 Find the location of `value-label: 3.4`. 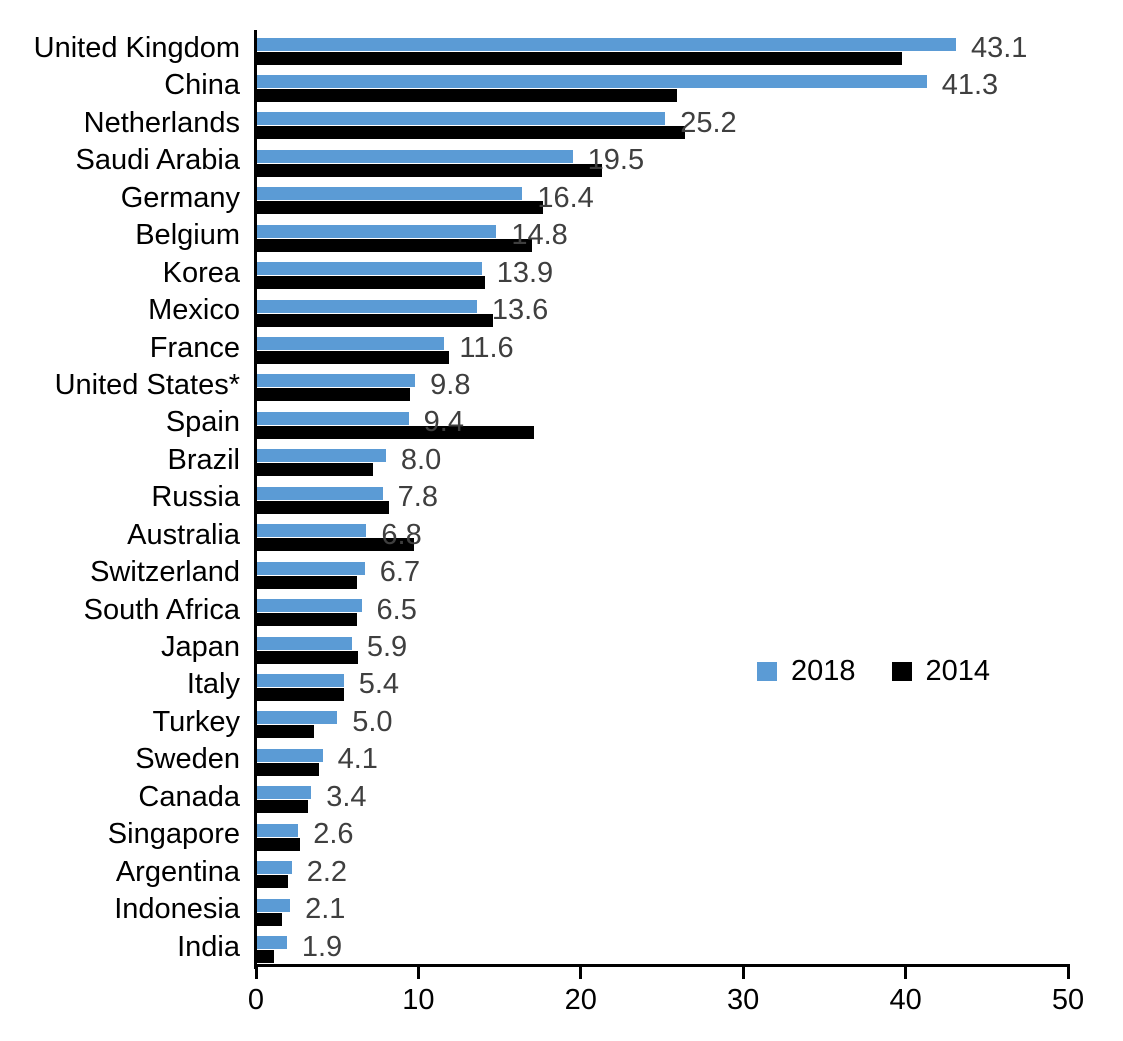

value-label: 3.4 is located at coordinates (346, 796).